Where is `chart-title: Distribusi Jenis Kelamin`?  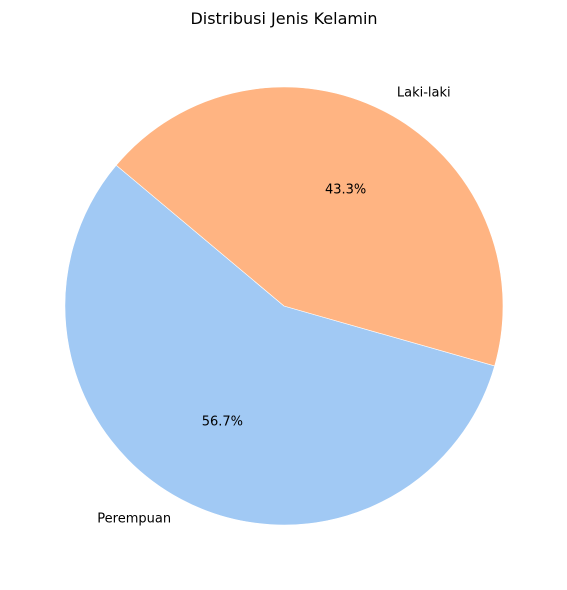 chart-title: Distribusi Jenis Kelamin is located at coordinates (283, 18).